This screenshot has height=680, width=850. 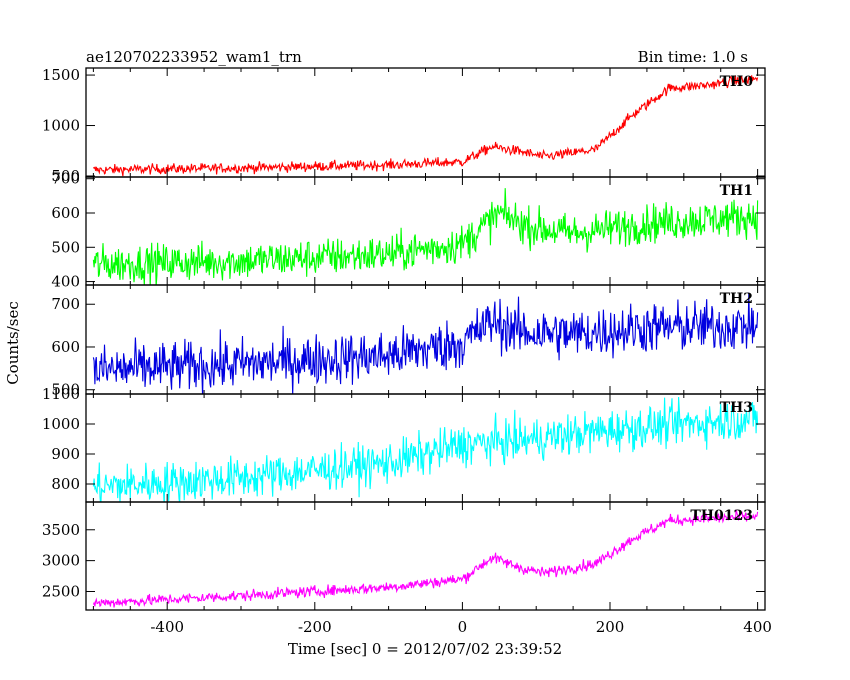 What do you see at coordinates (736, 299) in the screenshot?
I see `panel-label: TH2` at bounding box center [736, 299].